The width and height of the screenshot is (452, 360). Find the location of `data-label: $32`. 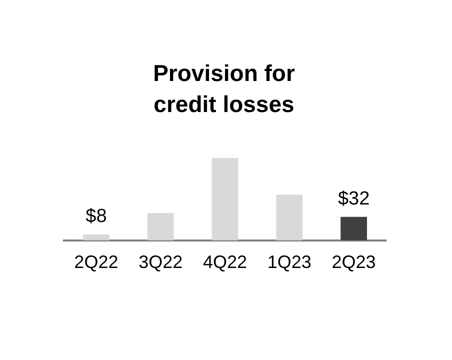

data-label: $32 is located at coordinates (354, 199).